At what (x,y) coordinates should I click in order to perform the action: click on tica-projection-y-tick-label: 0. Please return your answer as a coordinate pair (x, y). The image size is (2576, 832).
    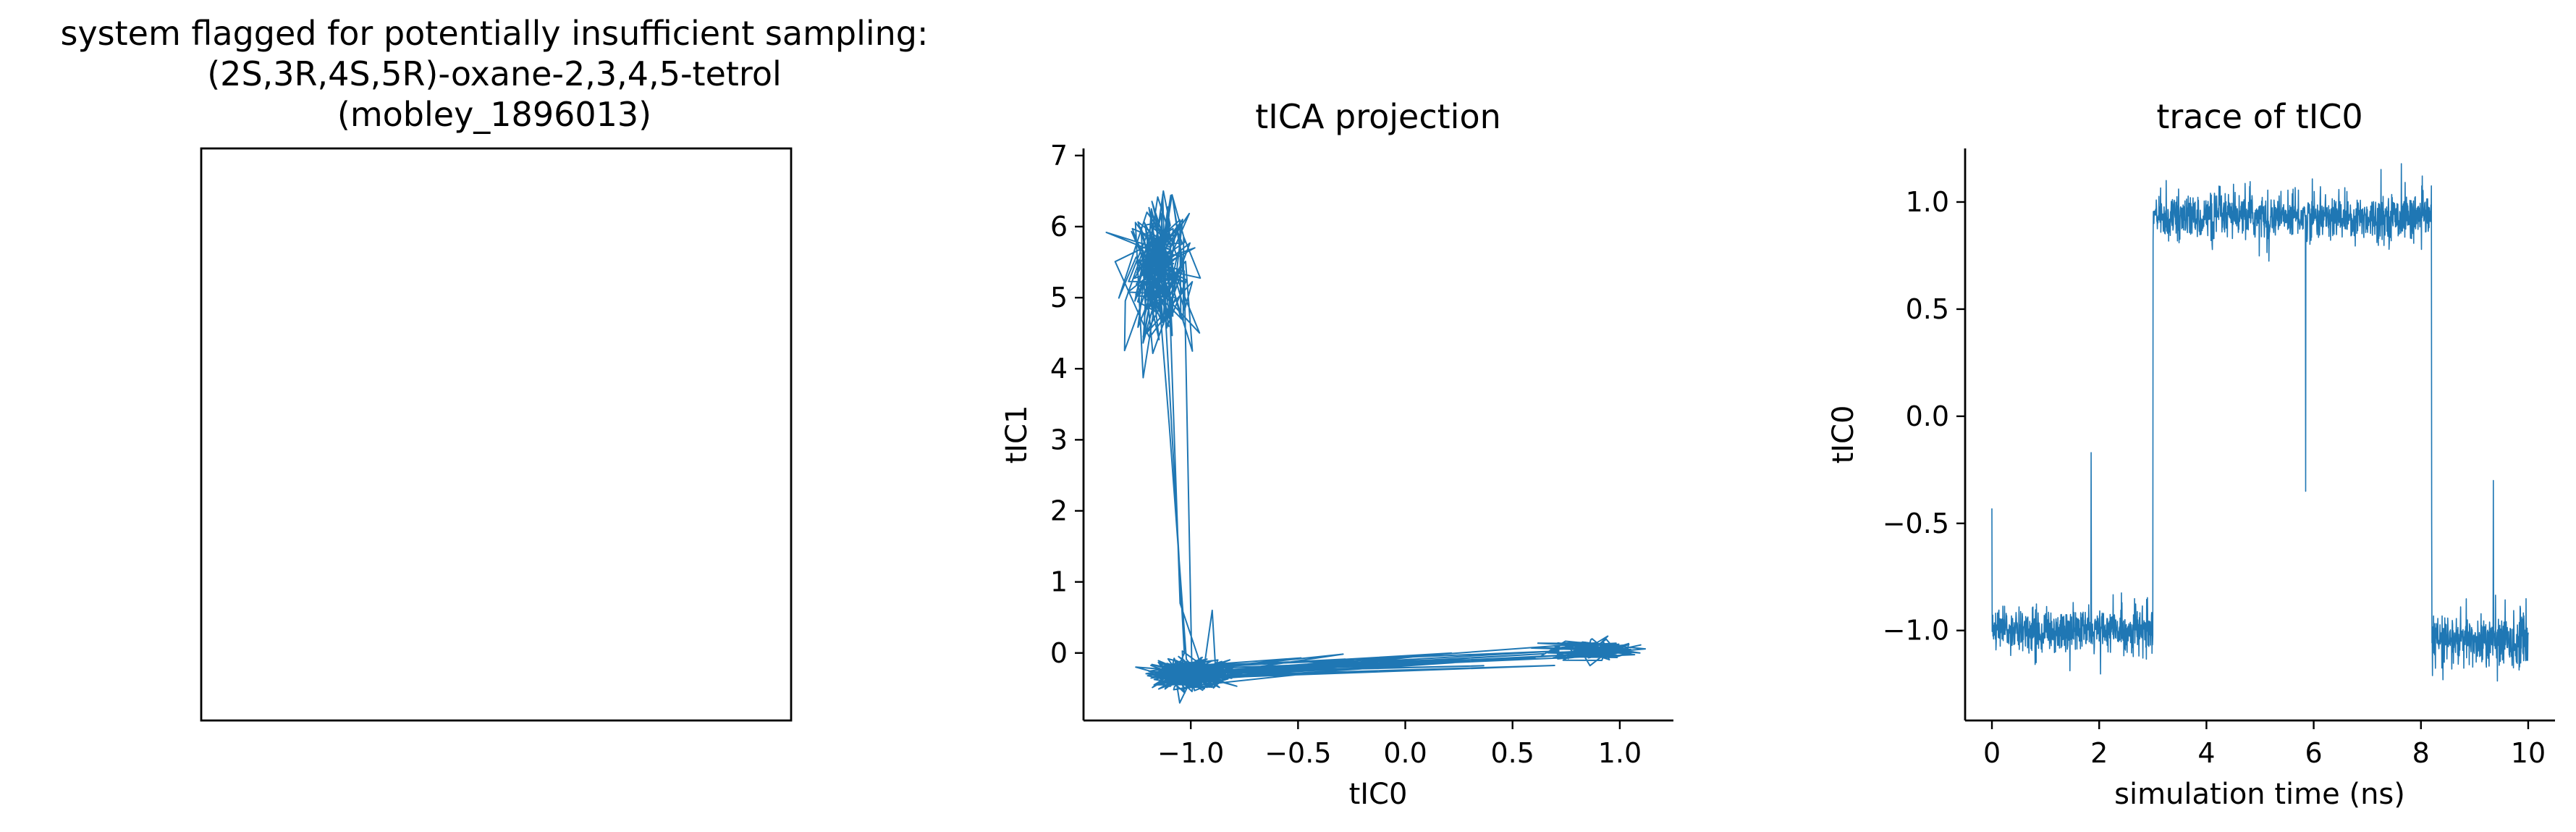
    Looking at the image, I should click on (1059, 653).